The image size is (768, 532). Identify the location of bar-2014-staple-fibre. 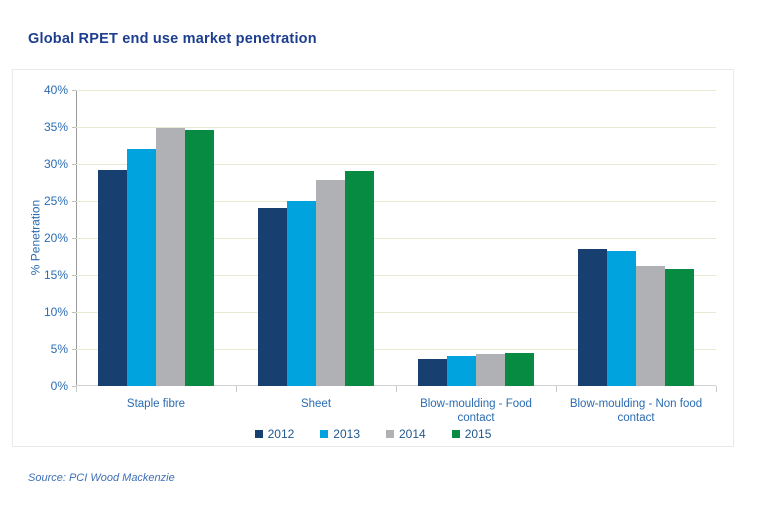
(170, 257).